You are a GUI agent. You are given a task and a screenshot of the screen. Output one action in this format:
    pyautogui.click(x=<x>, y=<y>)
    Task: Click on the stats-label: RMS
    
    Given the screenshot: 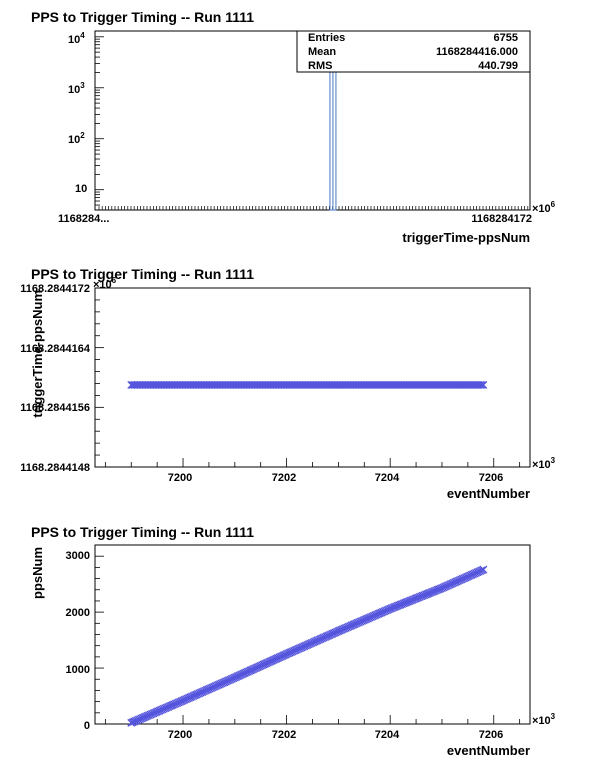 What is the action you would take?
    pyautogui.click(x=320, y=66)
    